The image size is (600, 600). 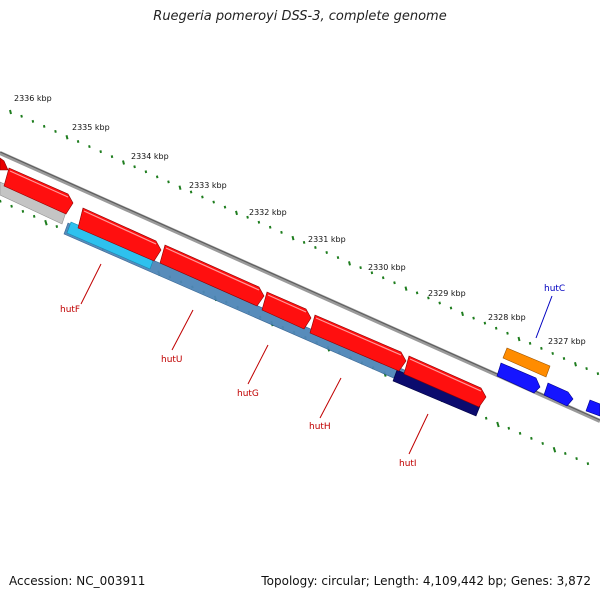 What do you see at coordinates (208, 185) in the screenshot?
I see `scale-label: 2333 kbp` at bounding box center [208, 185].